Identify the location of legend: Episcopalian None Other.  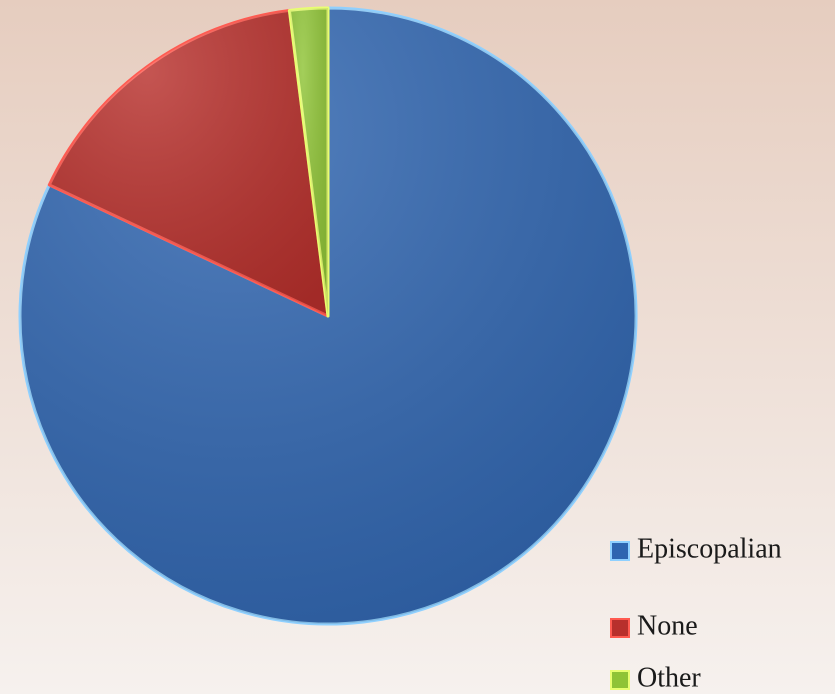
(696, 613).